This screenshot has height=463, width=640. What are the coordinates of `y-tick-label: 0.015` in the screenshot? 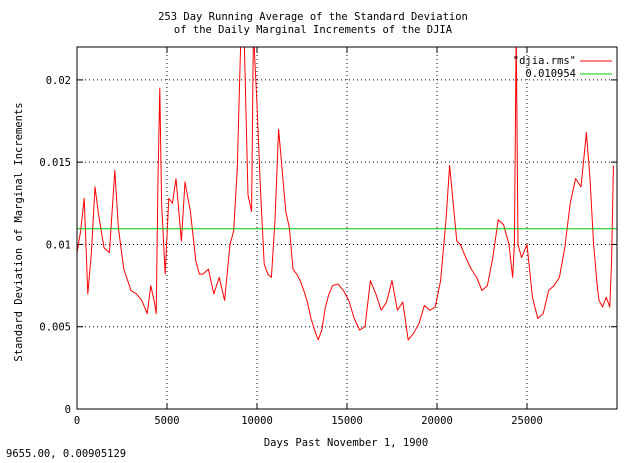 It's located at (55, 163).